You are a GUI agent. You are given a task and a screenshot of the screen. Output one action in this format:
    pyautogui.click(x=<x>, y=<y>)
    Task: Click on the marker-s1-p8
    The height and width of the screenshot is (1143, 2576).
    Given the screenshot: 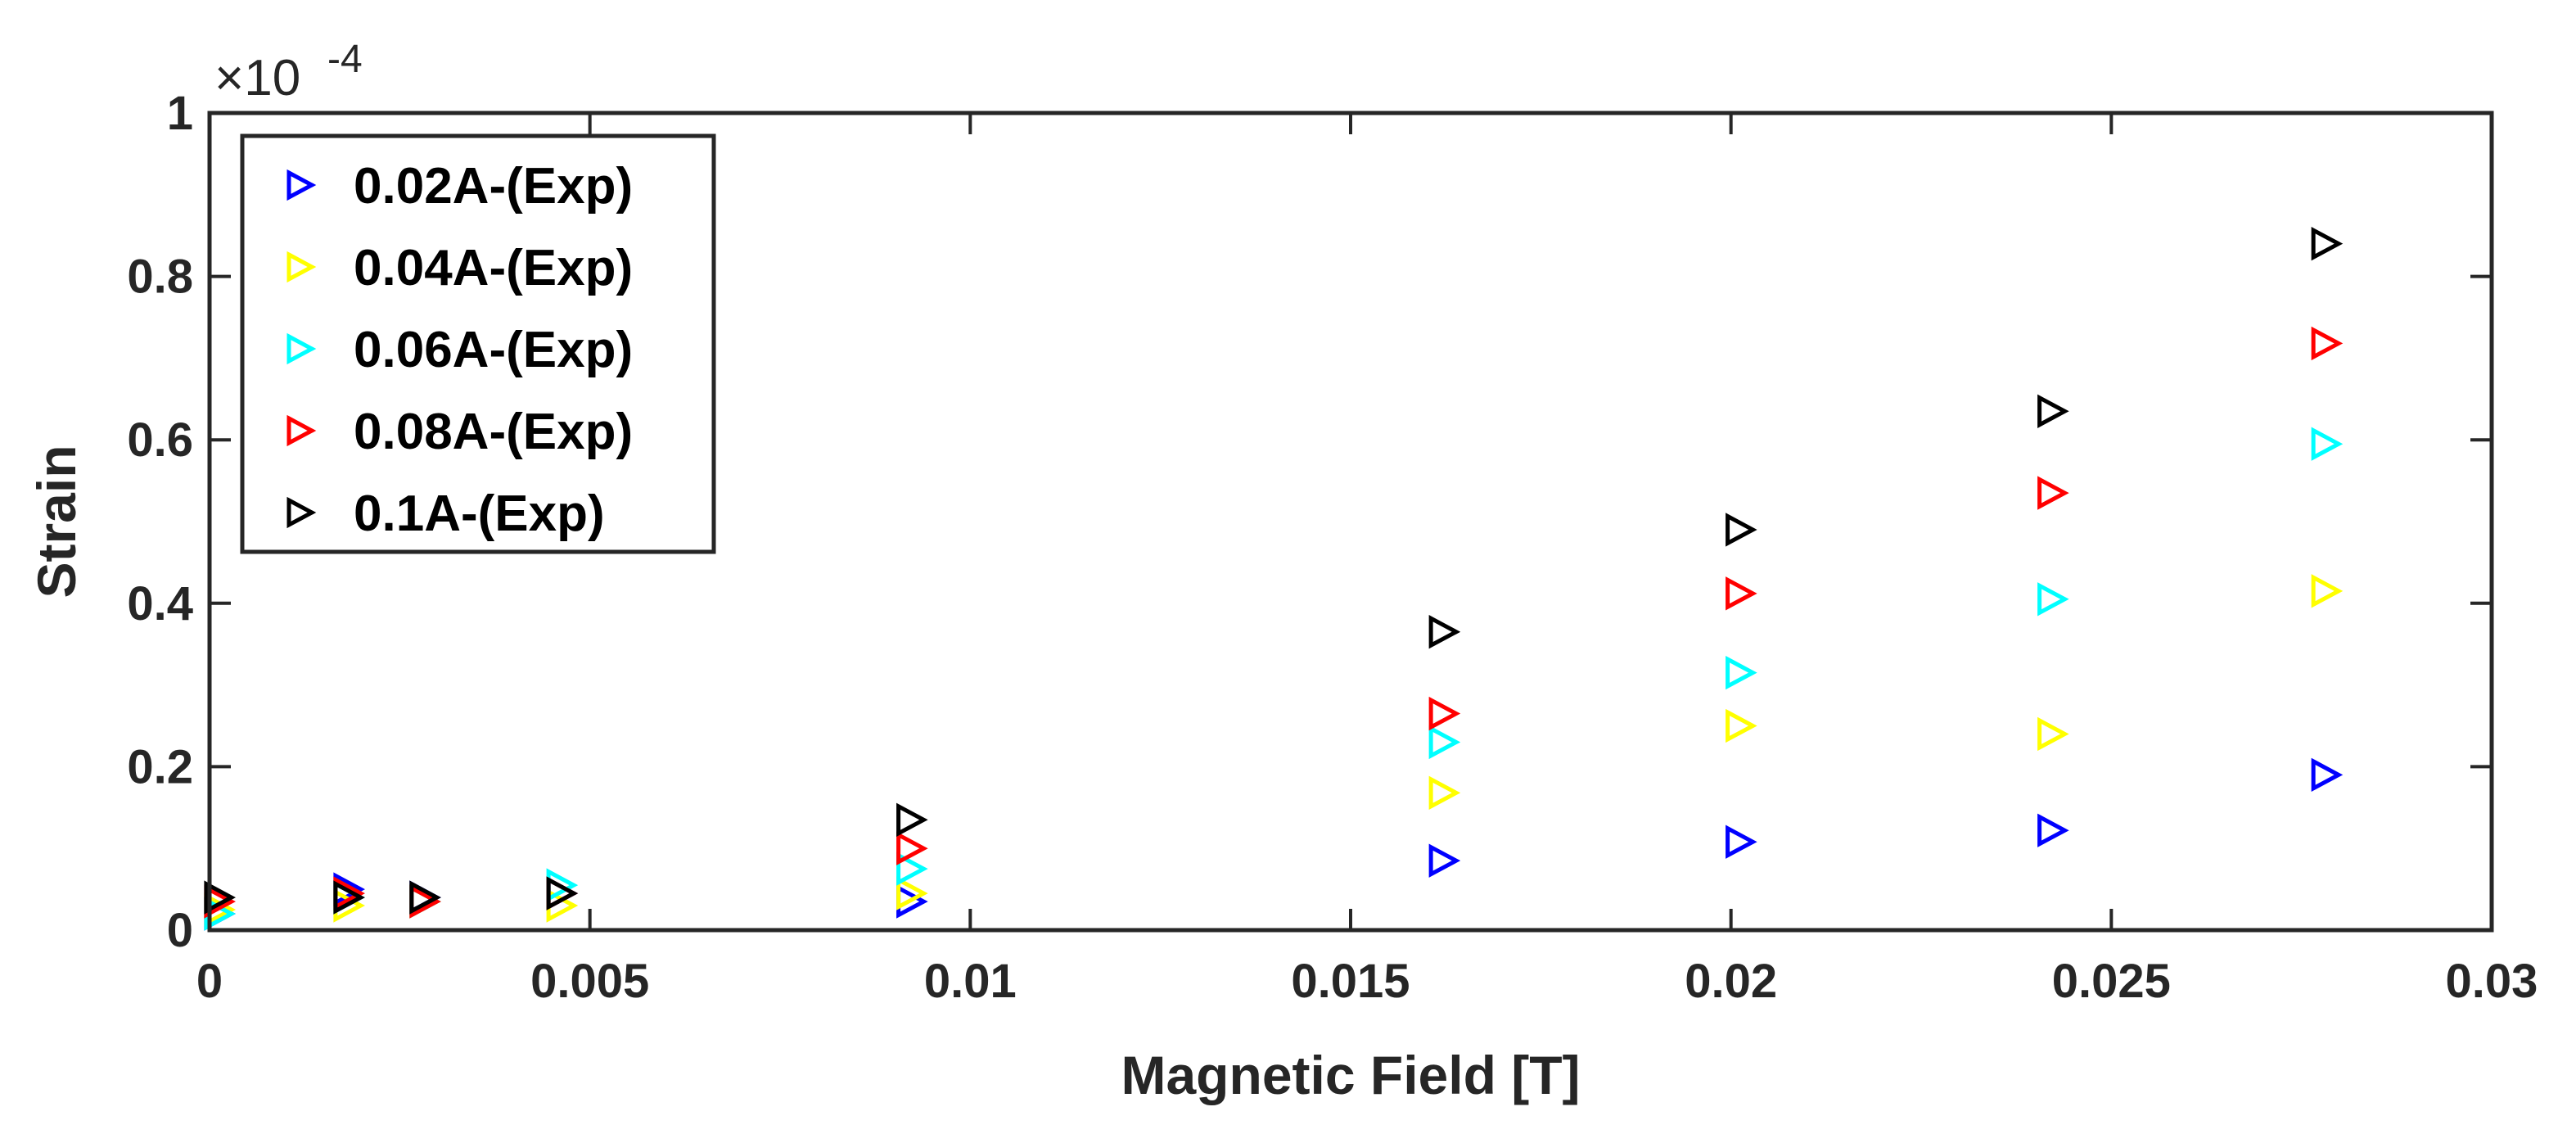 What is the action you would take?
    pyautogui.click(x=2327, y=591)
    